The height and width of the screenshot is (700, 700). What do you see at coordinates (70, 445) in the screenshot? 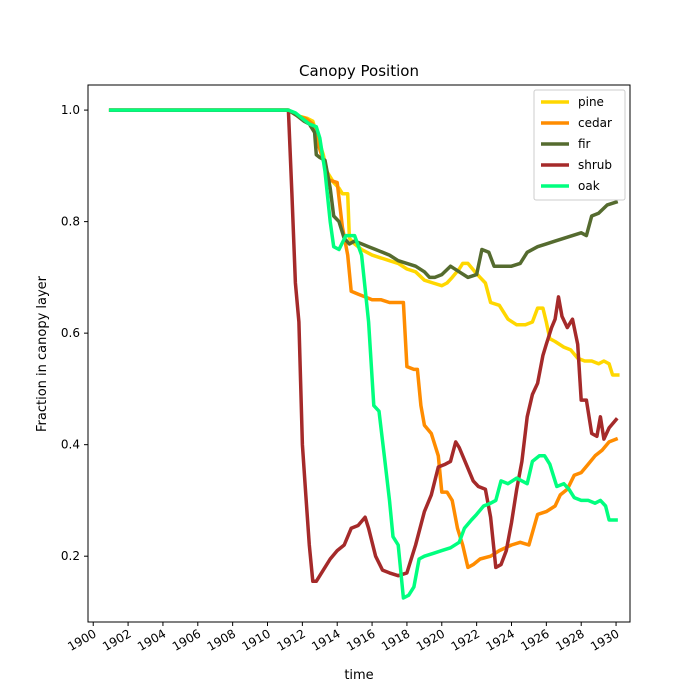
I see `y-tick-label: 0.4` at bounding box center [70, 445].